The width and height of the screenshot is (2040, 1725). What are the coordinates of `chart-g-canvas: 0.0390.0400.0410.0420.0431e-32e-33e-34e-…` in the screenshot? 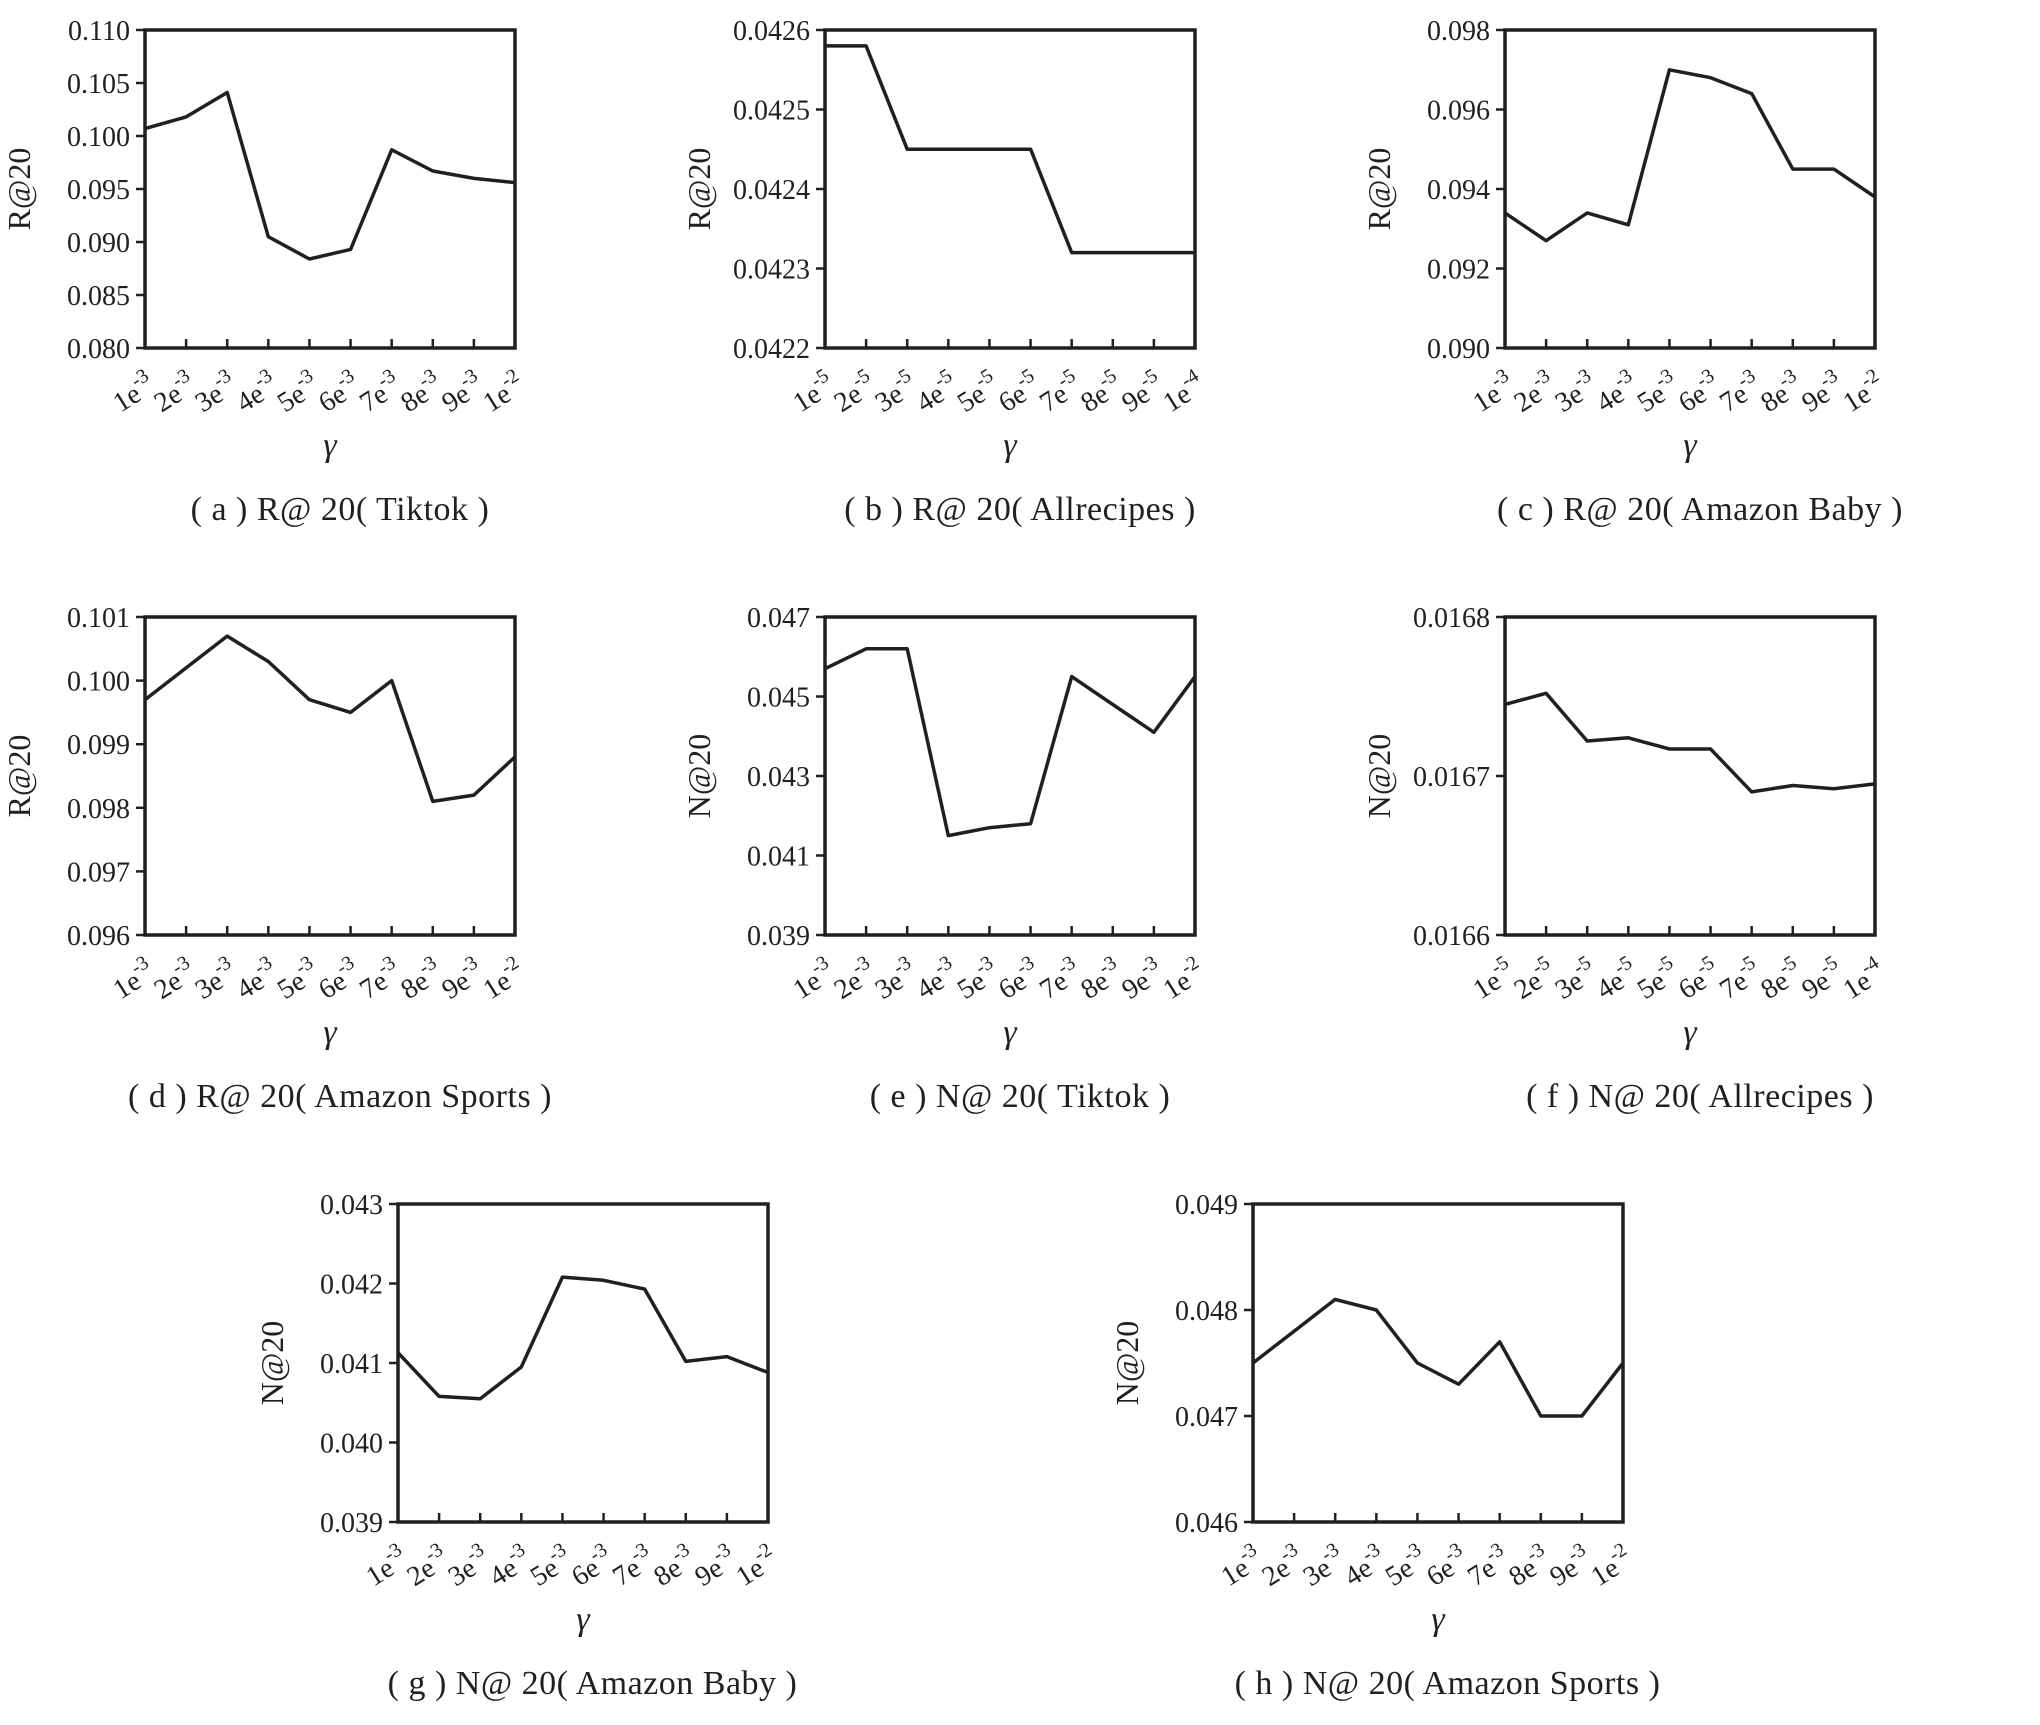 It's located at (518, 1414).